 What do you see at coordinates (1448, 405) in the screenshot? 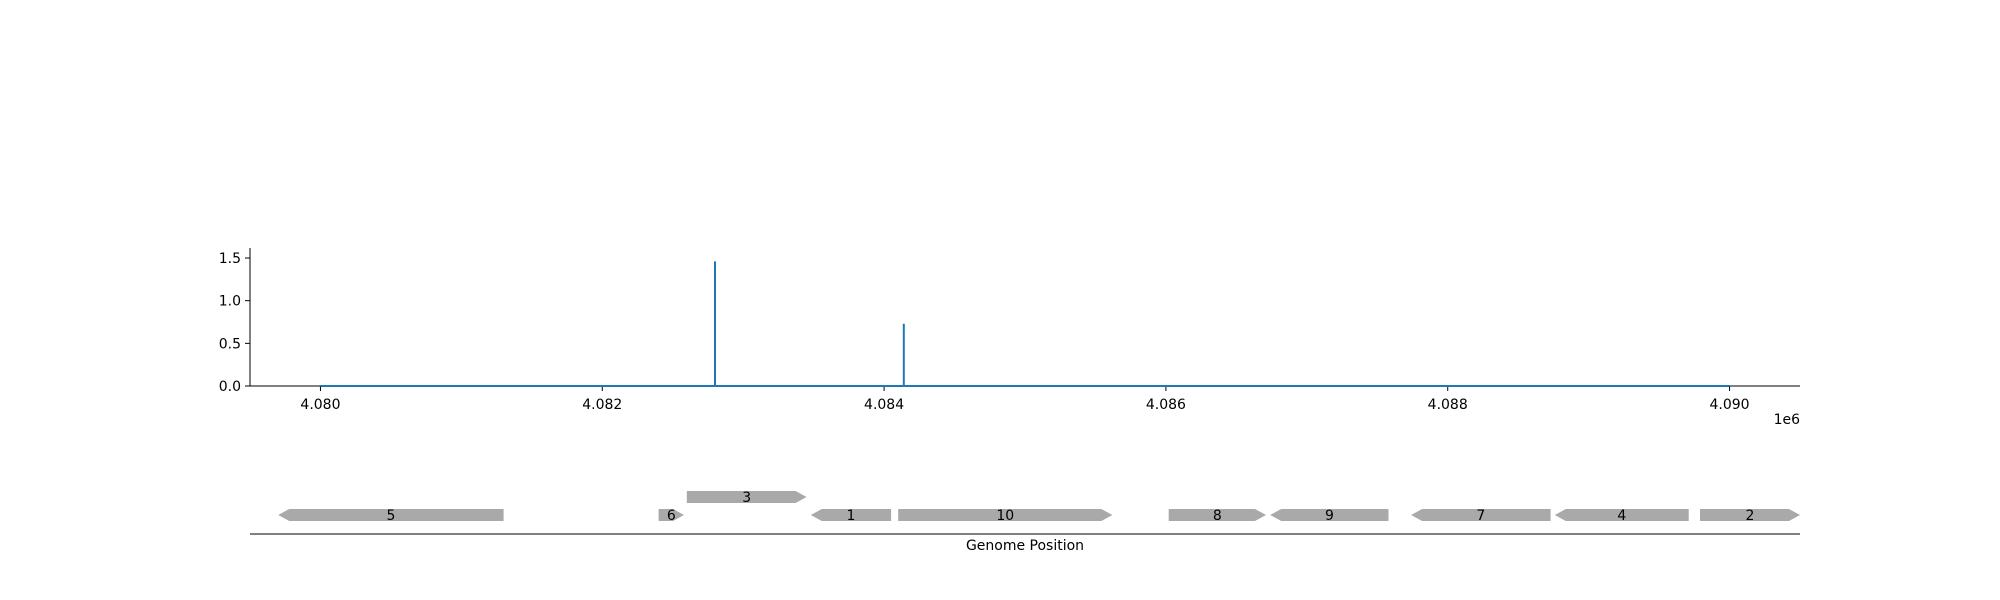
I see `x-tick-label: 4.088` at bounding box center [1448, 405].